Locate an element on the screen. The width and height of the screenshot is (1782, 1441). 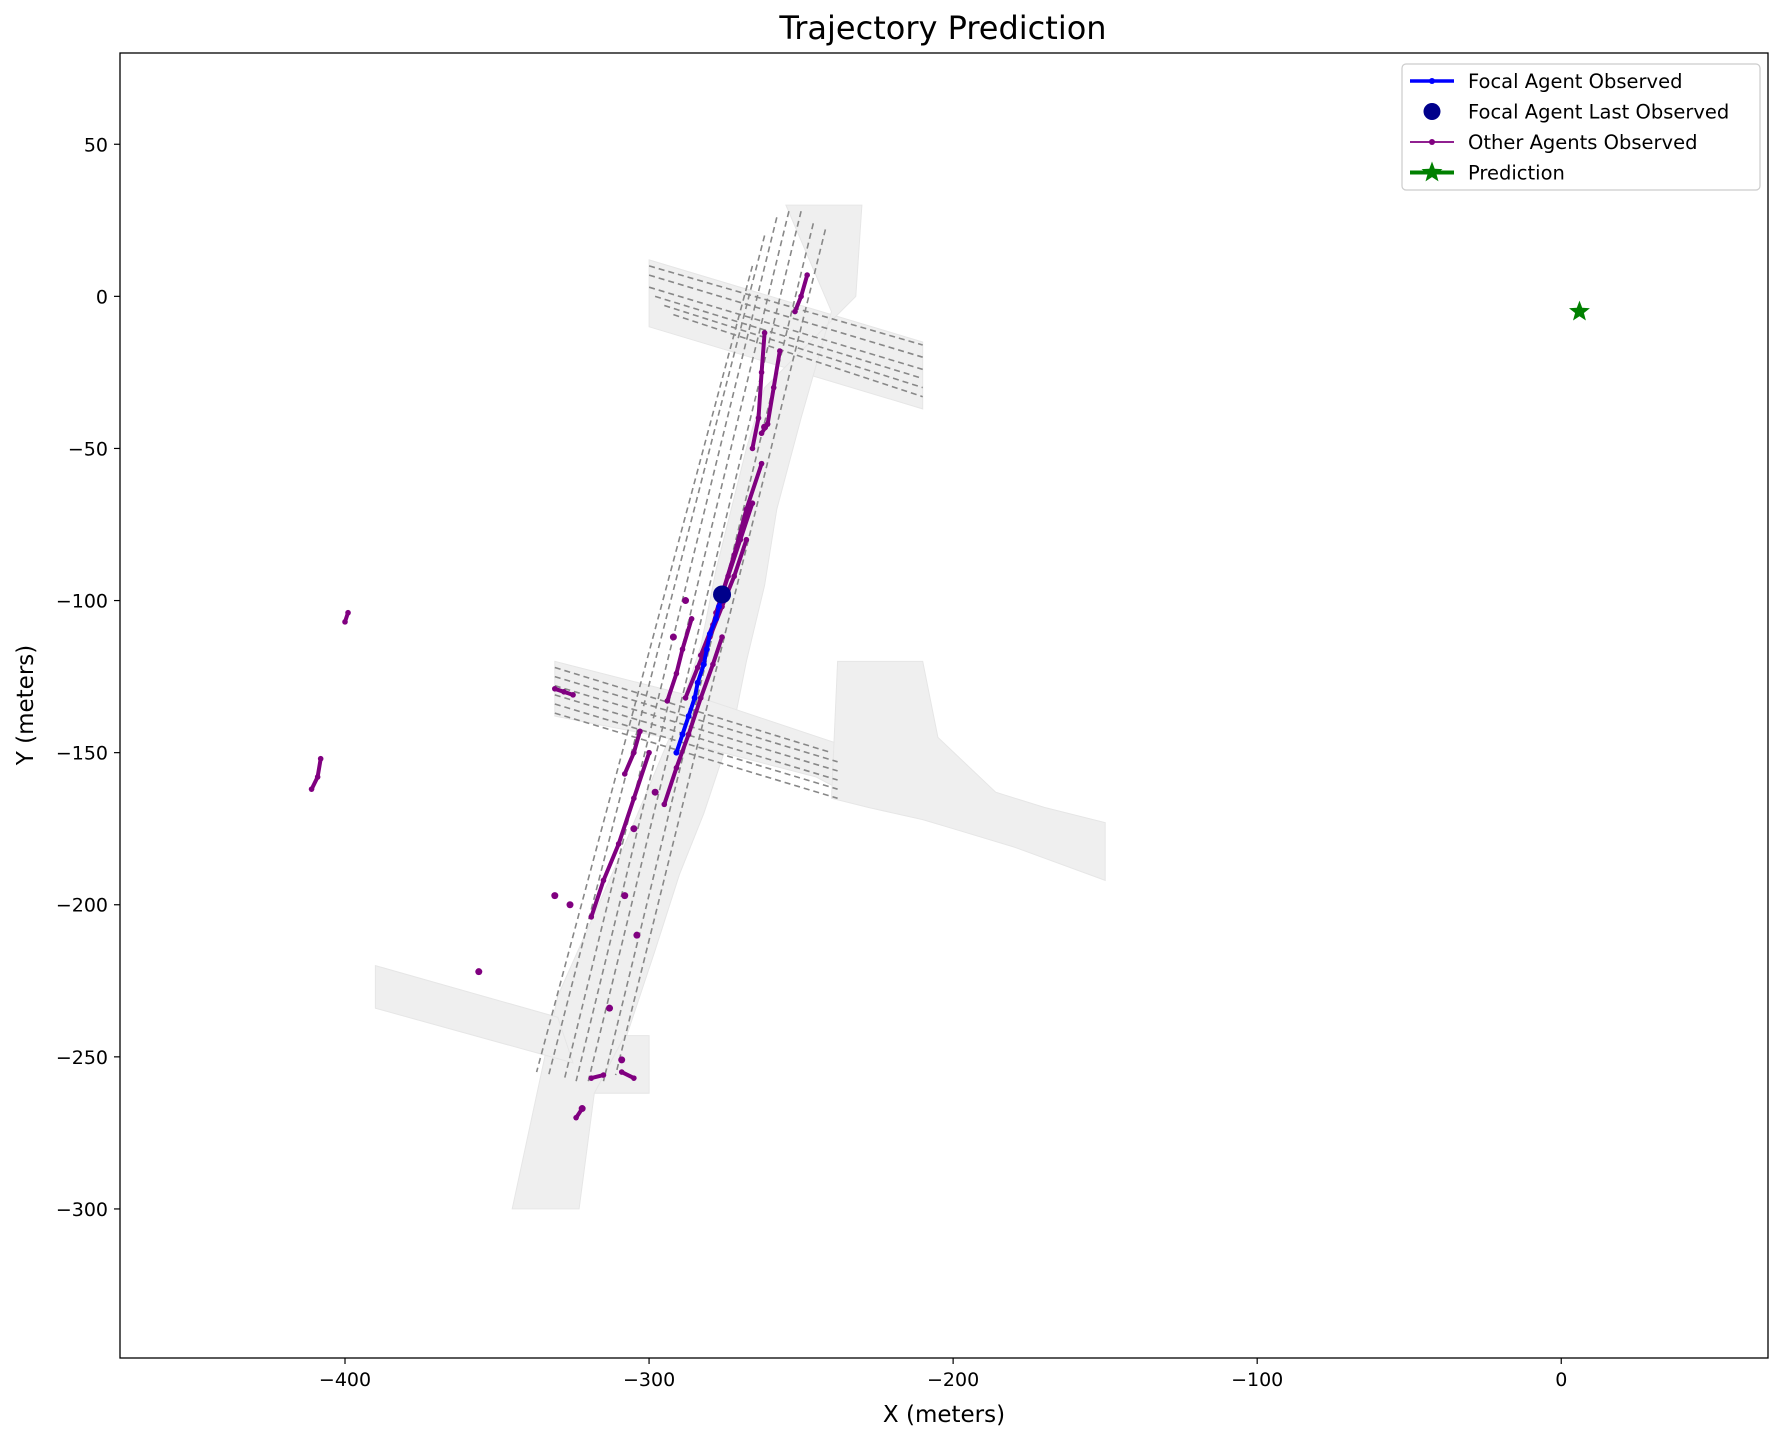
y-tick-label: −150 is located at coordinates (82, 754).